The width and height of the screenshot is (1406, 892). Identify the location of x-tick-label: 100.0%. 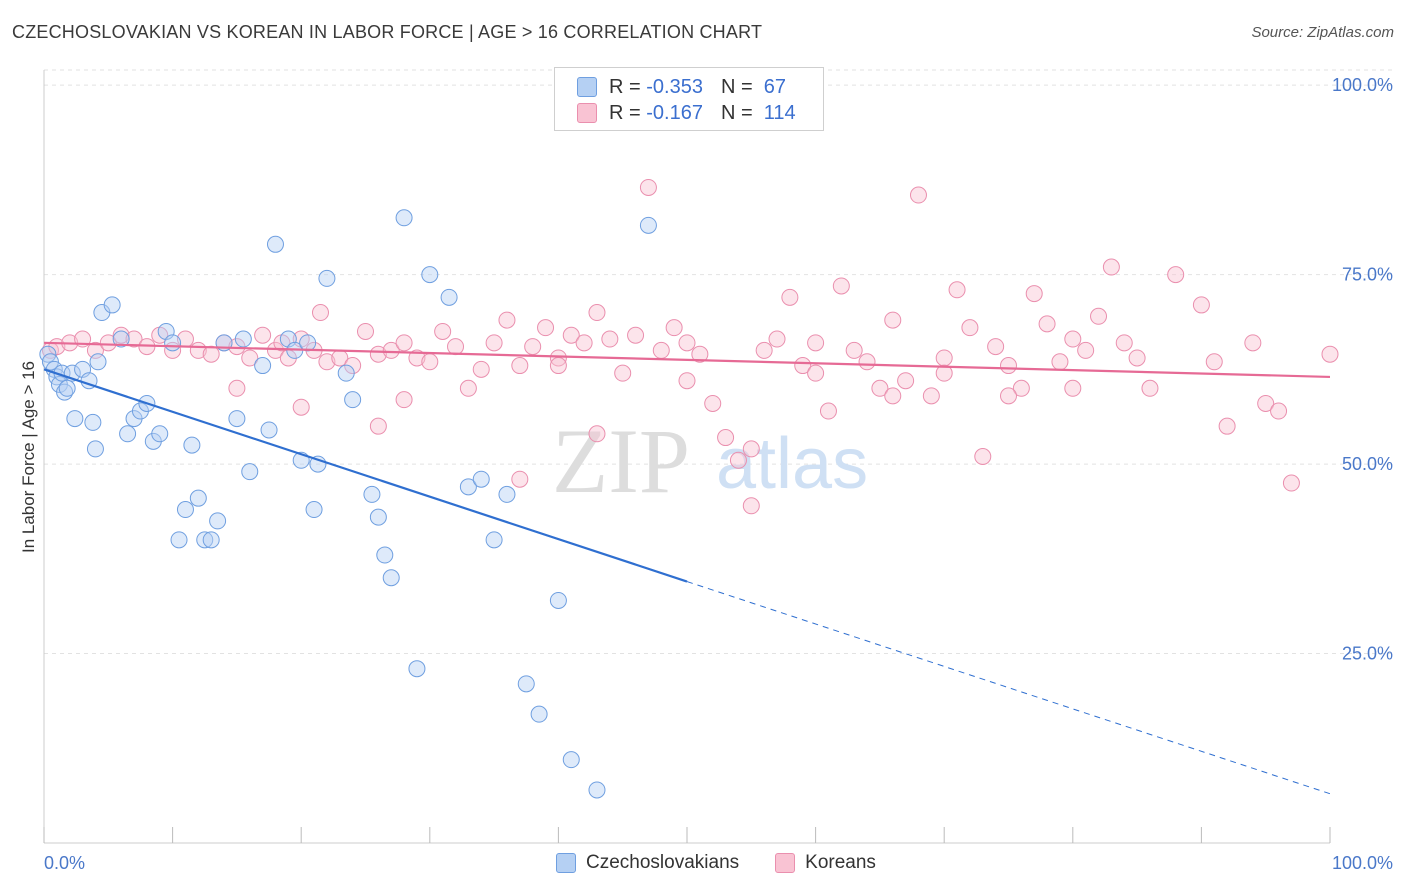
(1362, 863).